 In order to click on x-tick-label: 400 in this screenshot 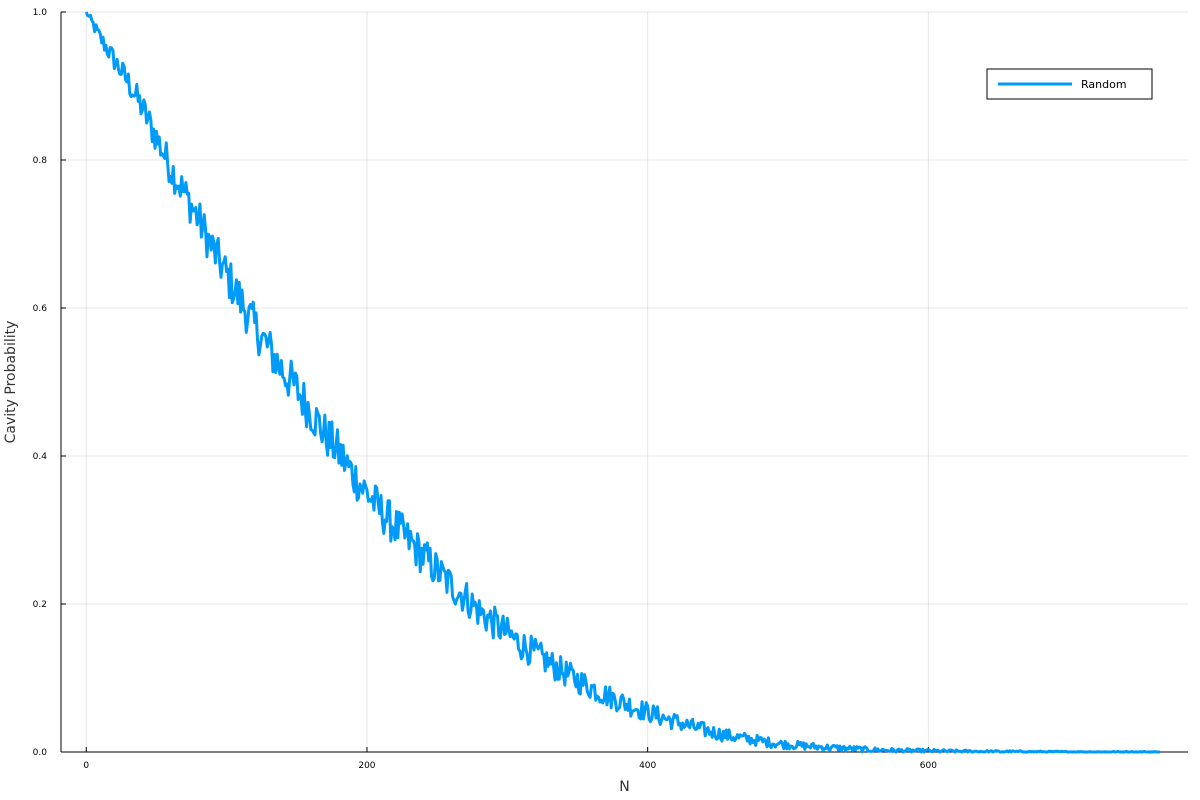, I will do `click(647, 766)`.